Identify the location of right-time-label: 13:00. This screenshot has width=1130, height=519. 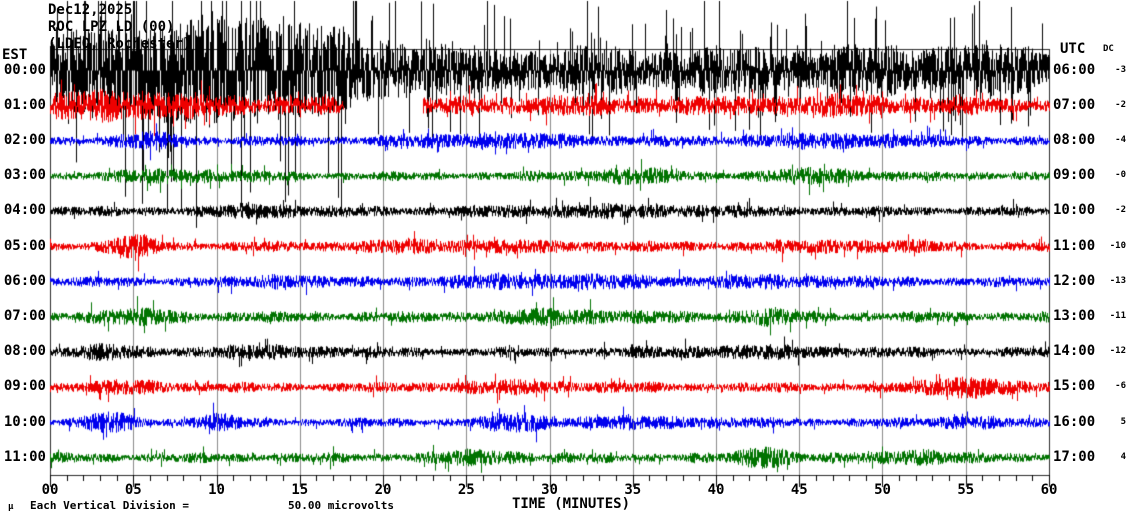
(1074, 315).